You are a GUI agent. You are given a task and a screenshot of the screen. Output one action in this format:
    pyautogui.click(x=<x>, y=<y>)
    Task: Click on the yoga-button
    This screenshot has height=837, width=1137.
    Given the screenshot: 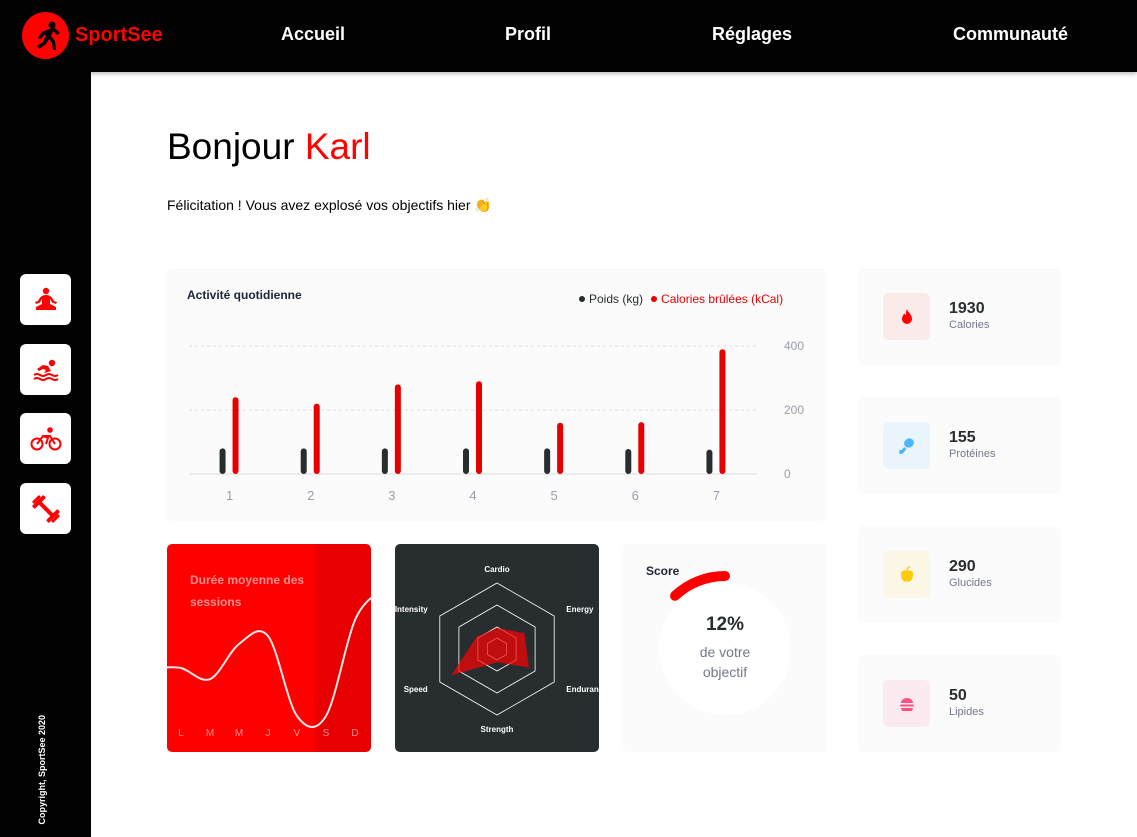 What is the action you would take?
    pyautogui.click(x=45, y=299)
    